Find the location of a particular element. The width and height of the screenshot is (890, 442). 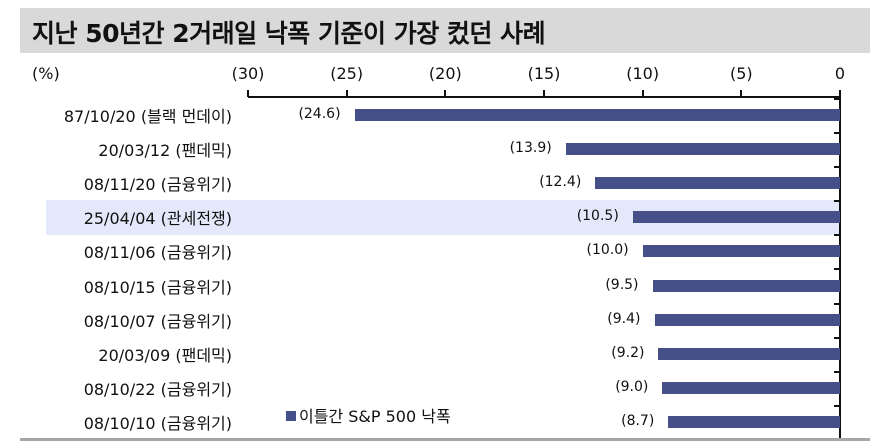

category-label: 20/03/12 (팬데믹) is located at coordinates (165, 151).